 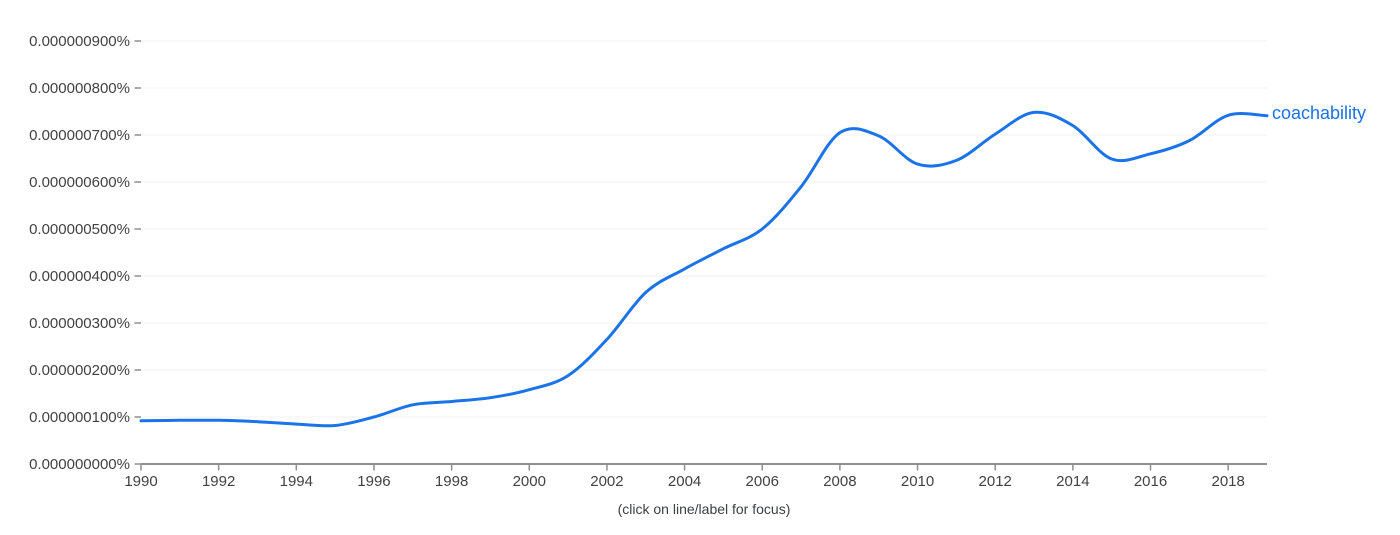 I want to click on y-axis-label: 0.000000500%, so click(x=79, y=229).